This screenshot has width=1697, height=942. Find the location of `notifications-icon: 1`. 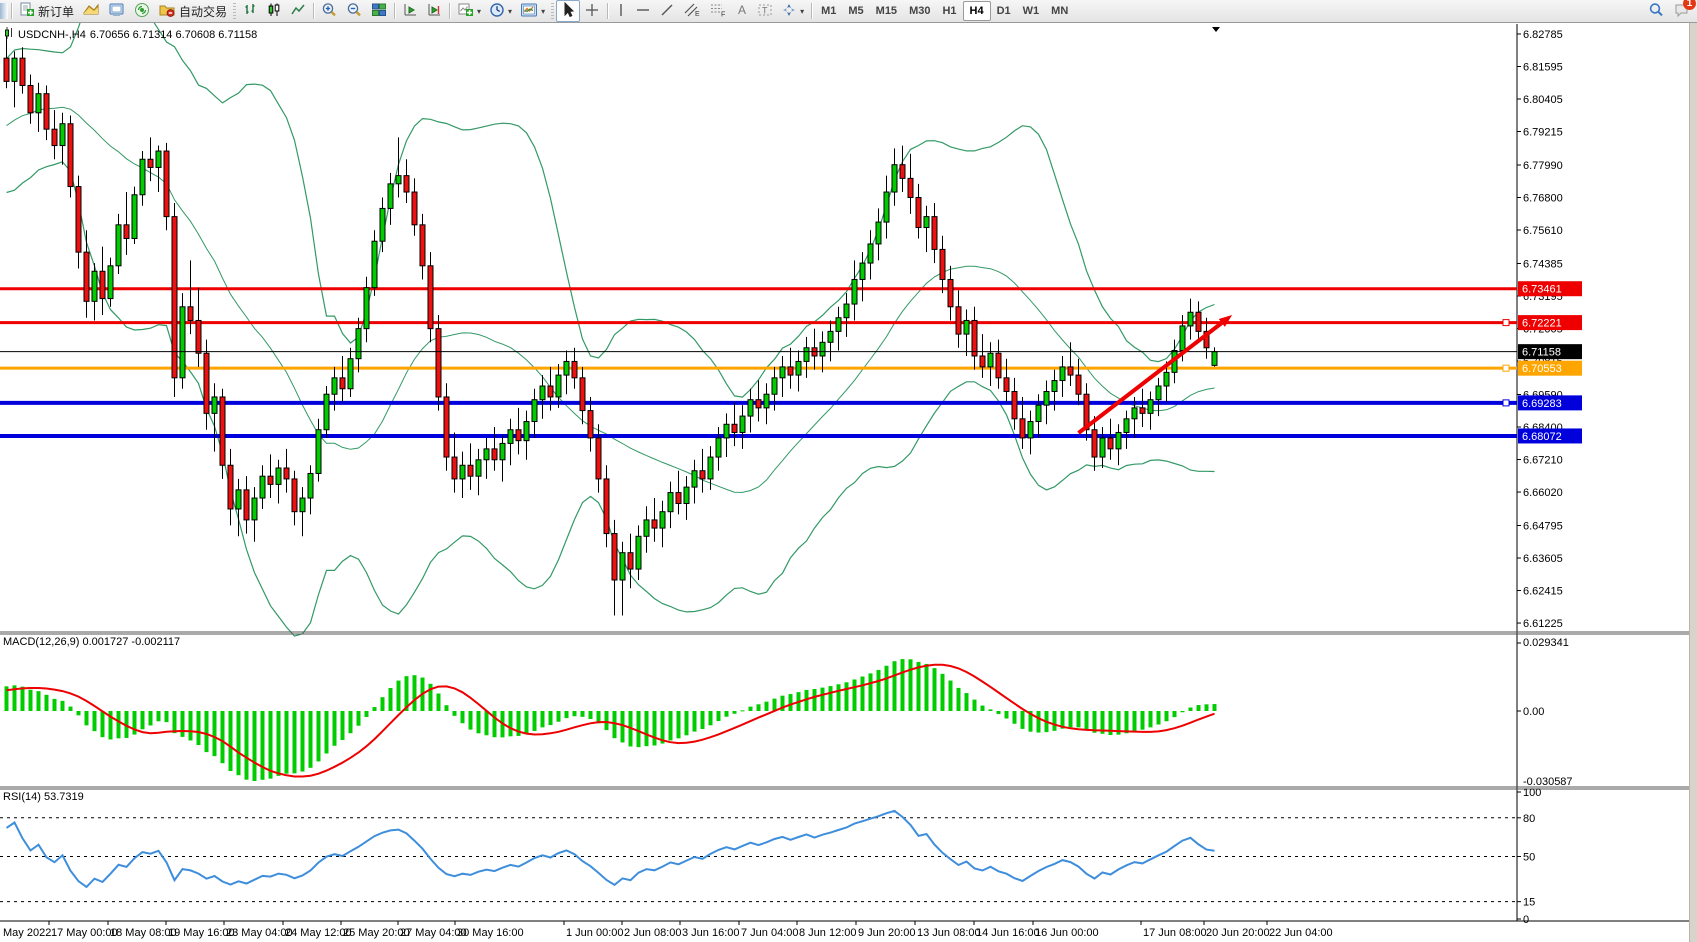

notifications-icon: 1 is located at coordinates (1684, 10).